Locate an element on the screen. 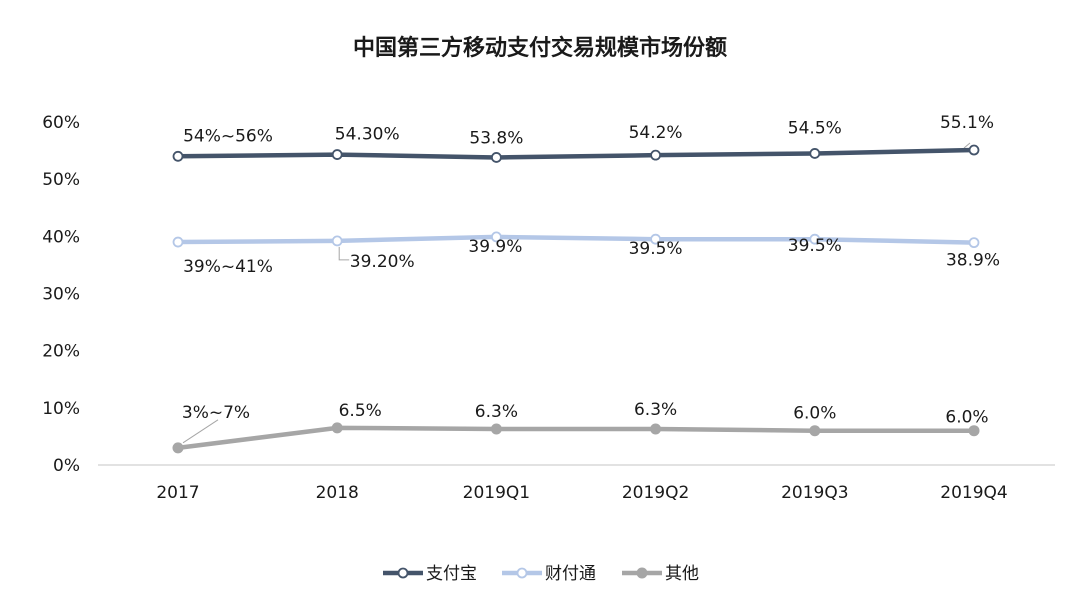  chart-title: 中国第三方移动支付交易规模市场份额 is located at coordinates (539, 48).